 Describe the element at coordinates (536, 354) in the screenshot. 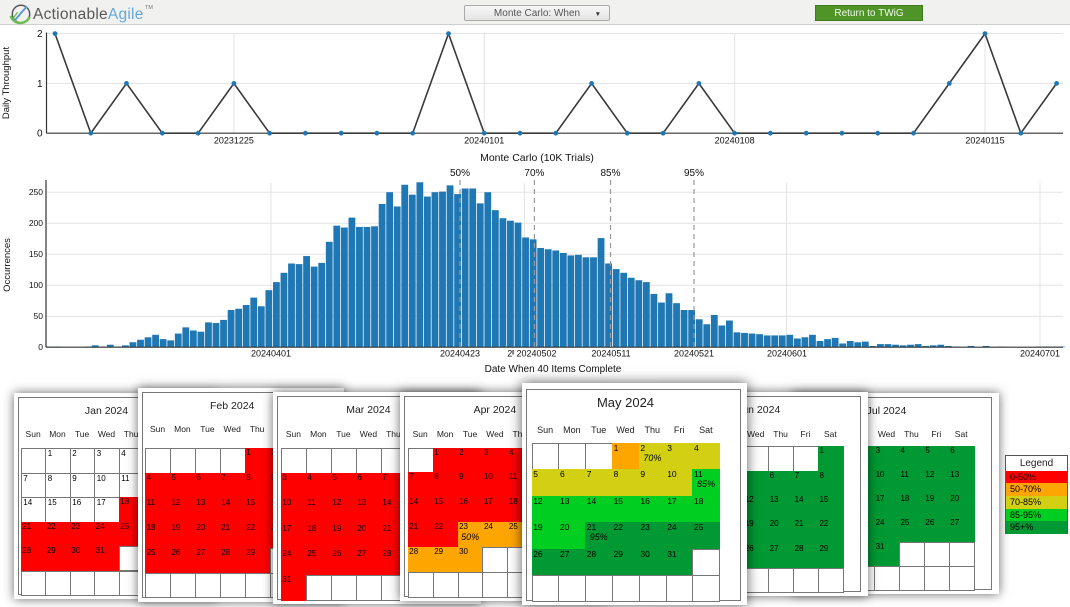

I see `svg-text: 20240502` at that location.